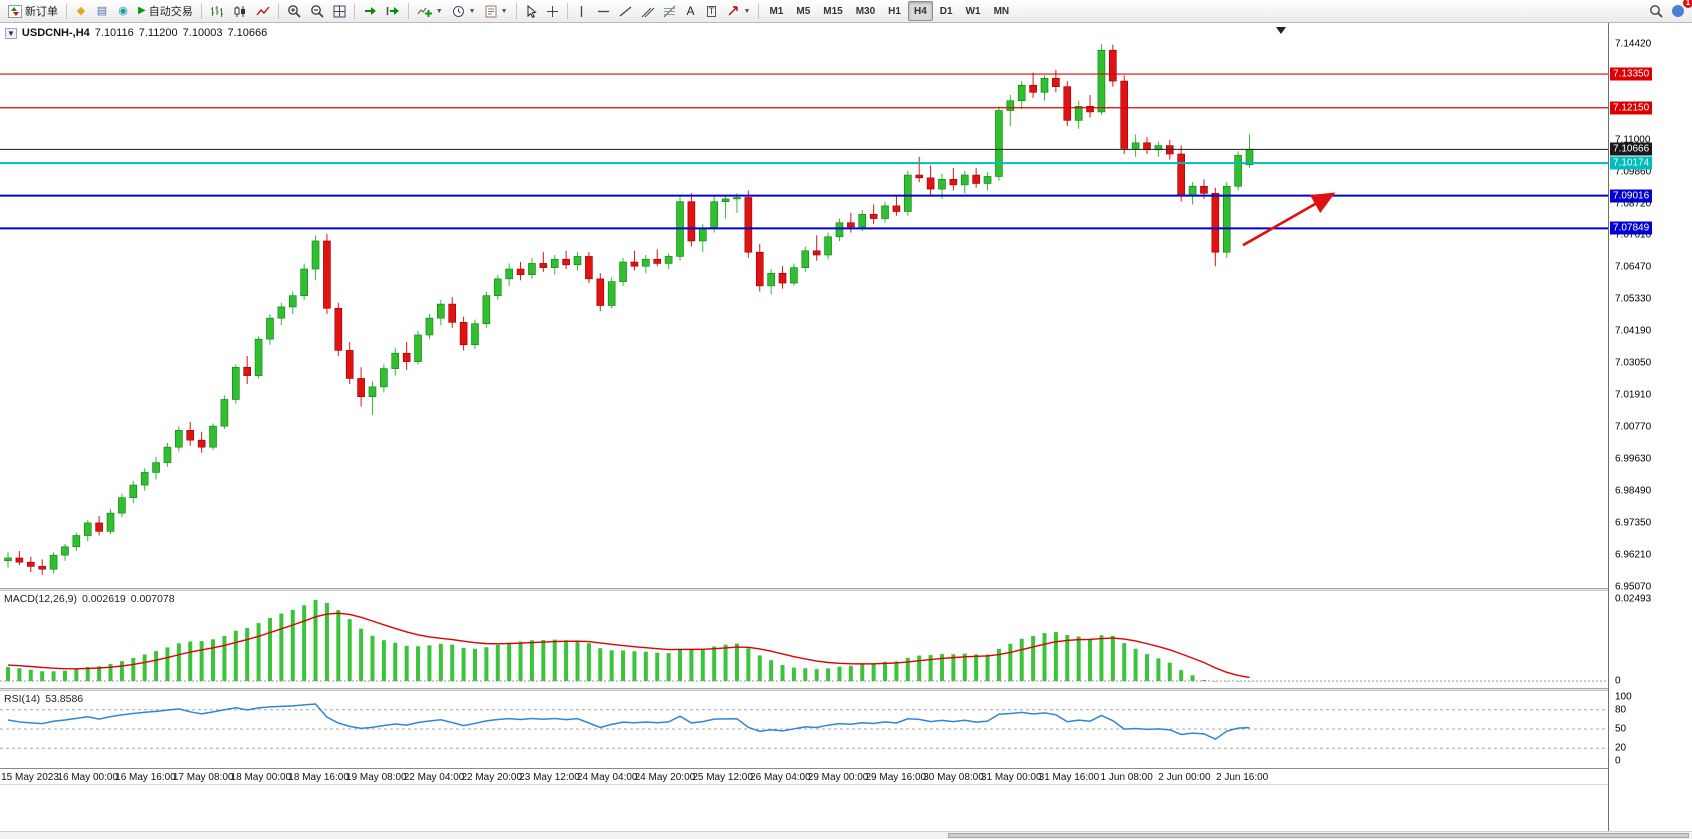  I want to click on macd-histogram, so click(629, 640).